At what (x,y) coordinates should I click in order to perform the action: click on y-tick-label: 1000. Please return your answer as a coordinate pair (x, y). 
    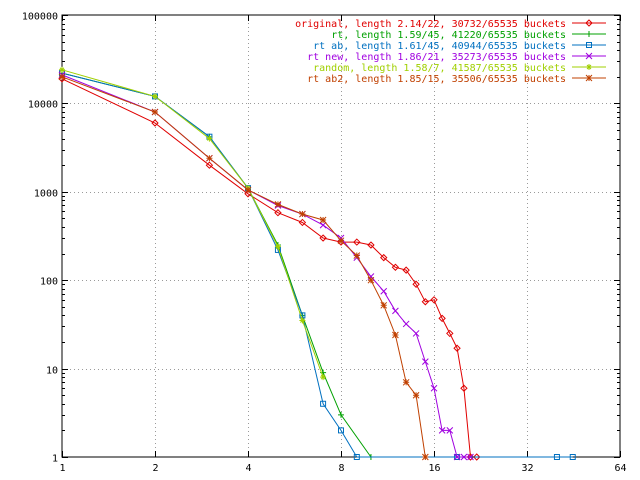
    Looking at the image, I should click on (46, 194).